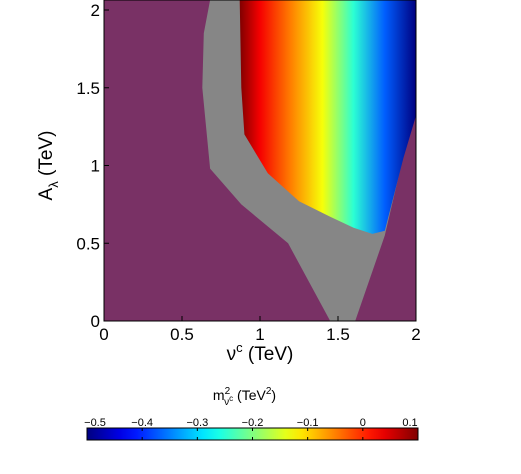  What do you see at coordinates (260, 352) in the screenshot?
I see `x-axis-label: νc (TeV)` at bounding box center [260, 352].